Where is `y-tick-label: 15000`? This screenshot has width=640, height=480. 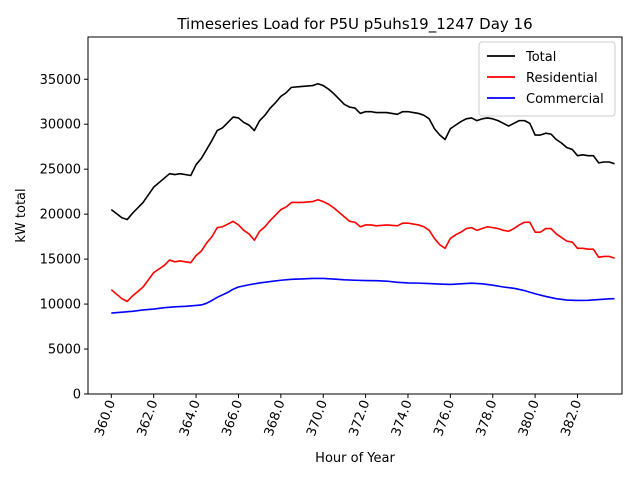
y-tick-label: 15000 is located at coordinates (60, 260).